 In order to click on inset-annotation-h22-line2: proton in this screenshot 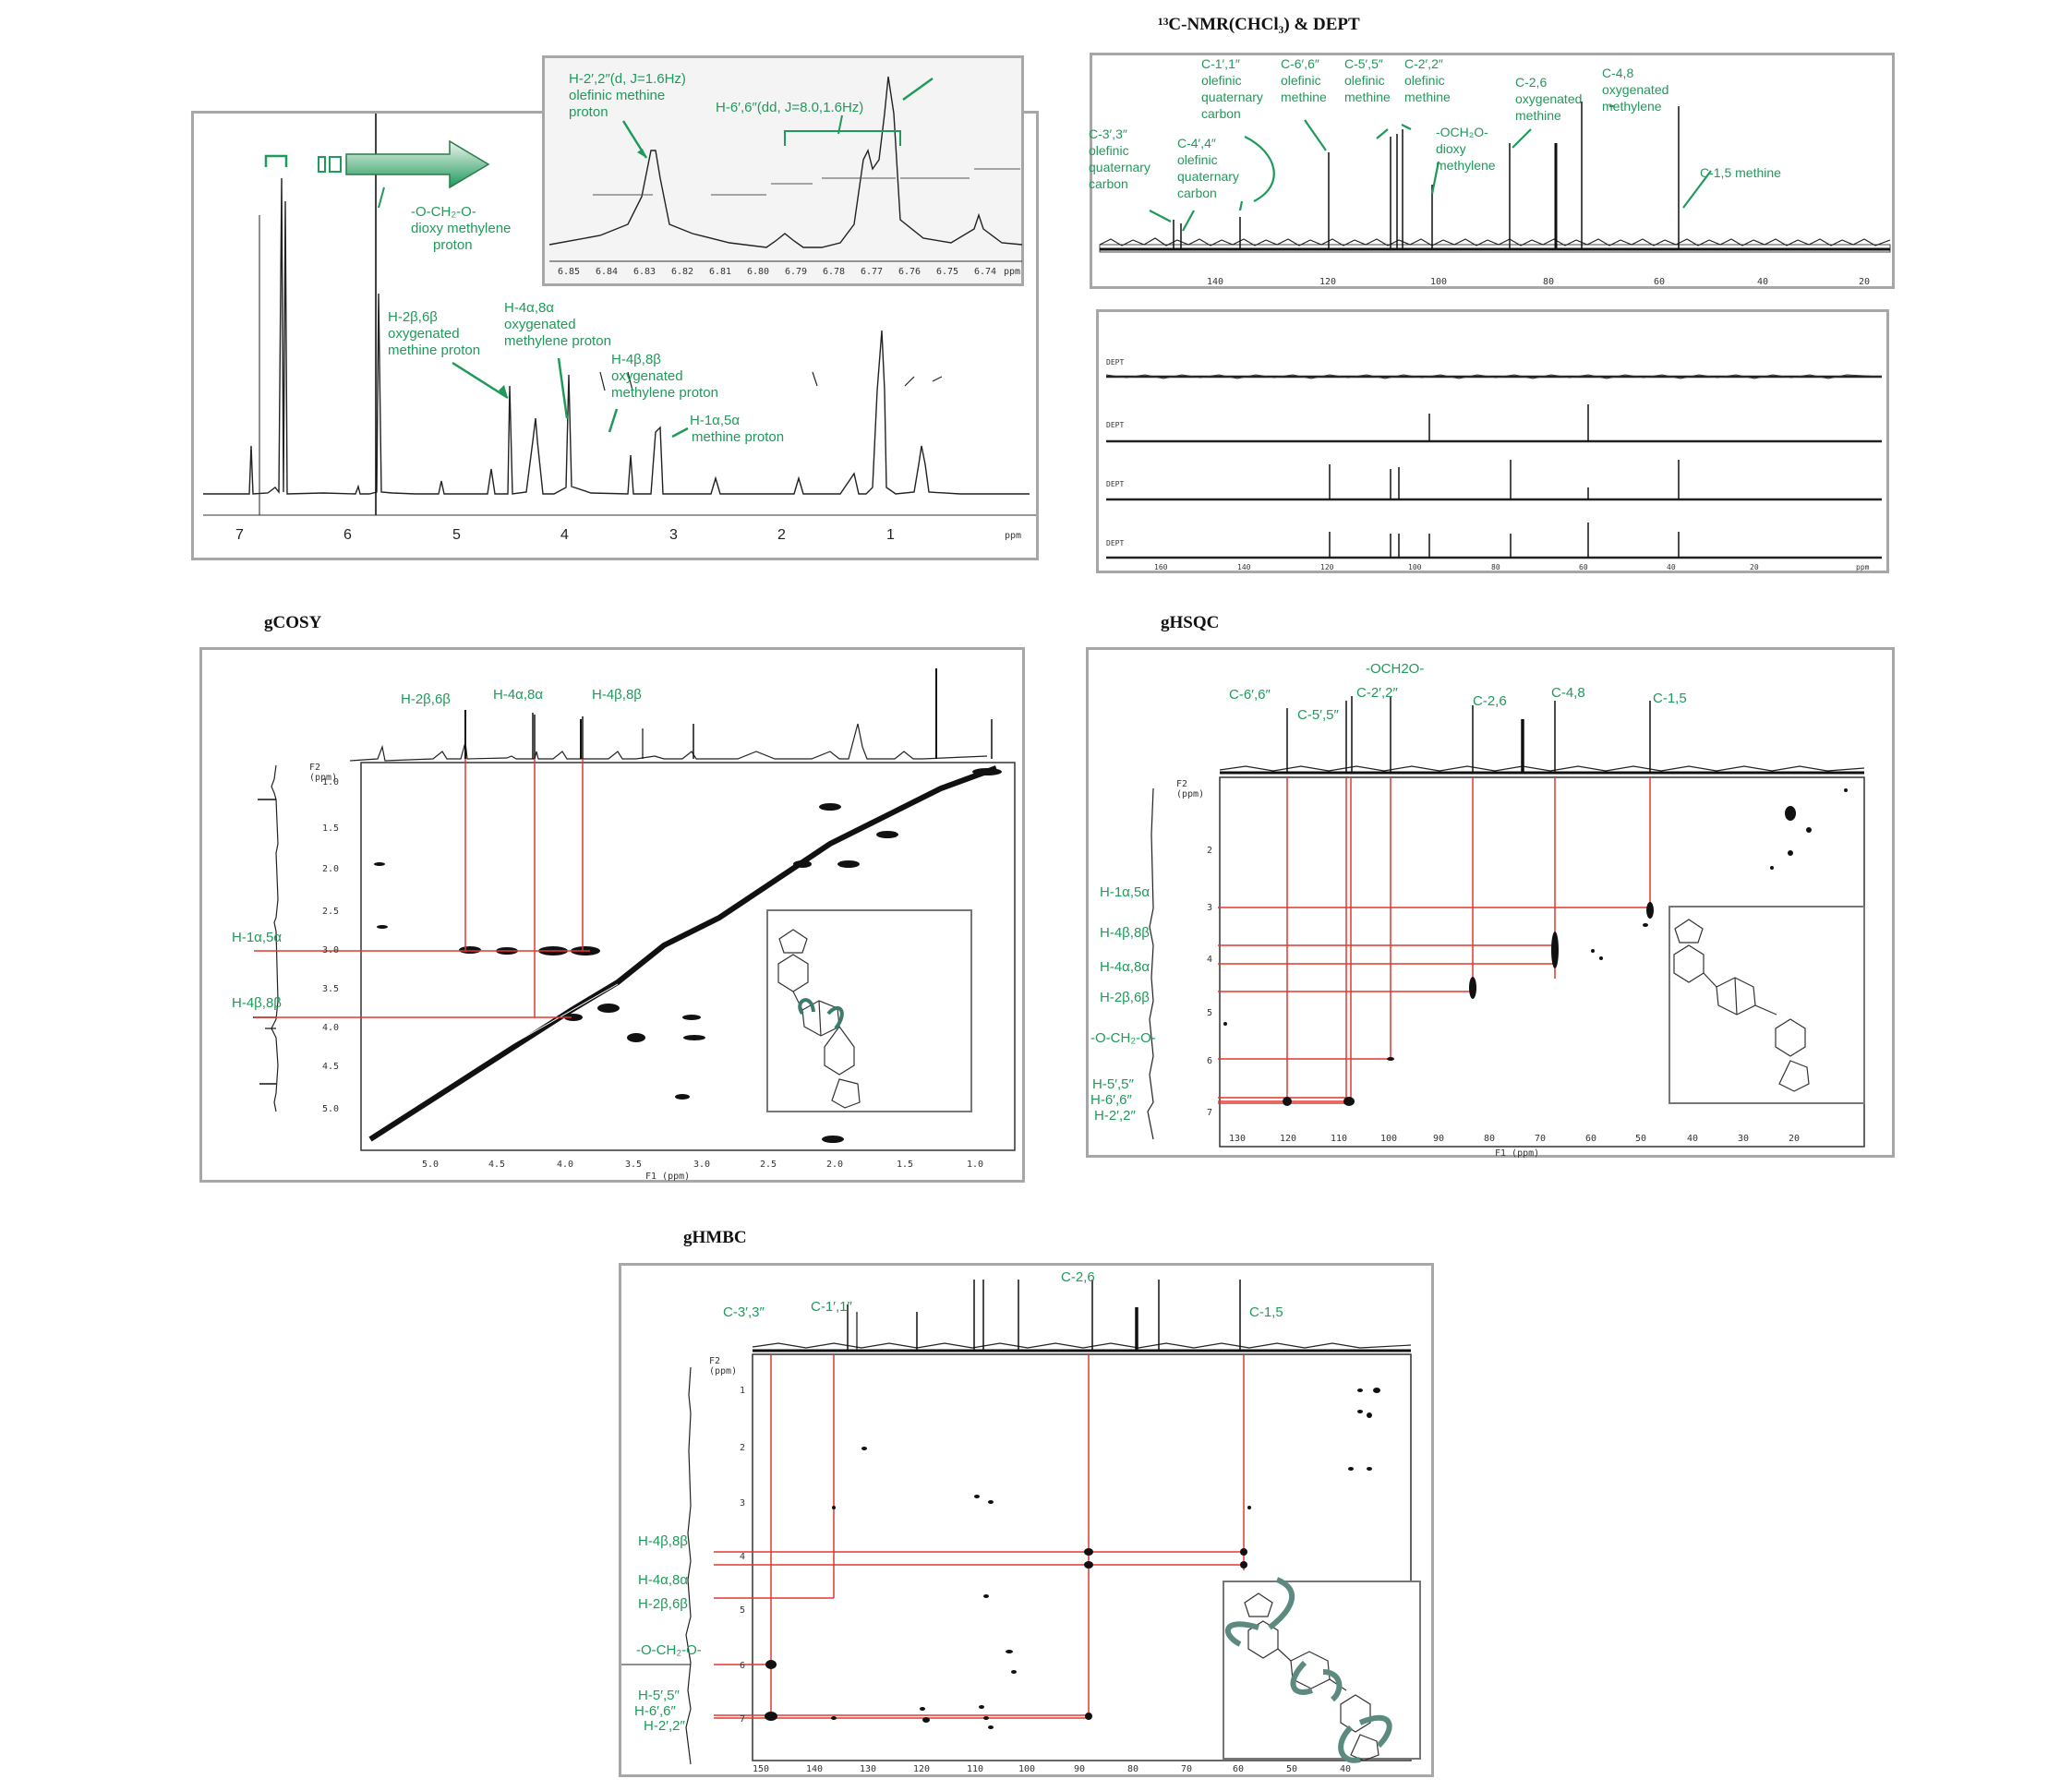, I will do `click(588, 112)`.